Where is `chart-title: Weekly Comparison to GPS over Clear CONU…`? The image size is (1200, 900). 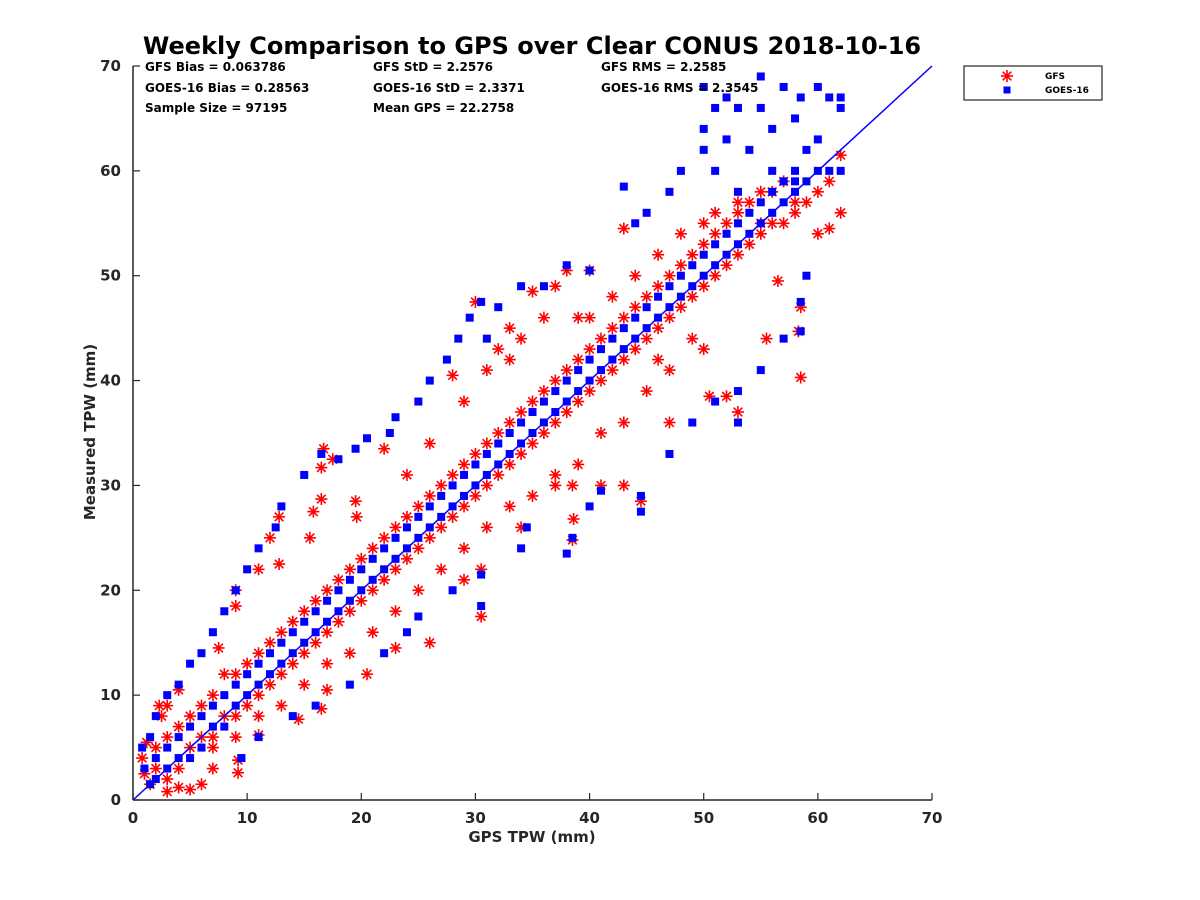 chart-title: Weekly Comparison to GPS over Clear CONU… is located at coordinates (532, 46).